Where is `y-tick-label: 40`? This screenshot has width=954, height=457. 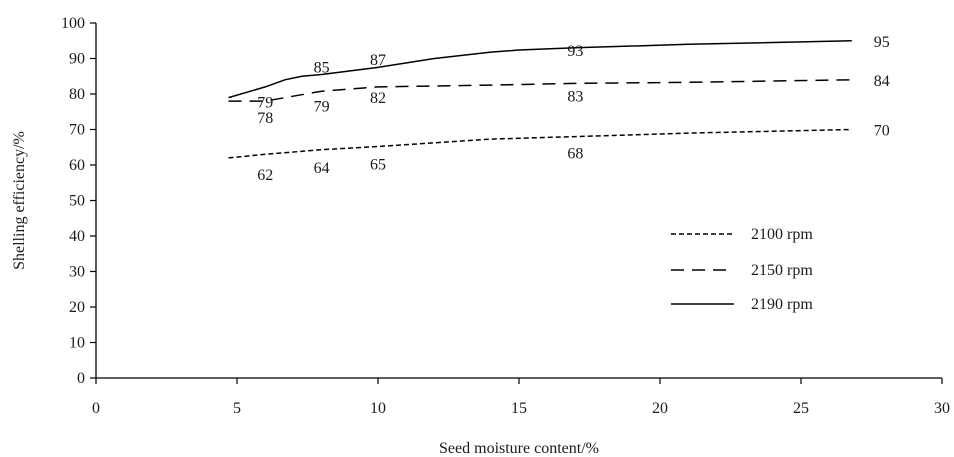 y-tick-label: 40 is located at coordinates (77, 236).